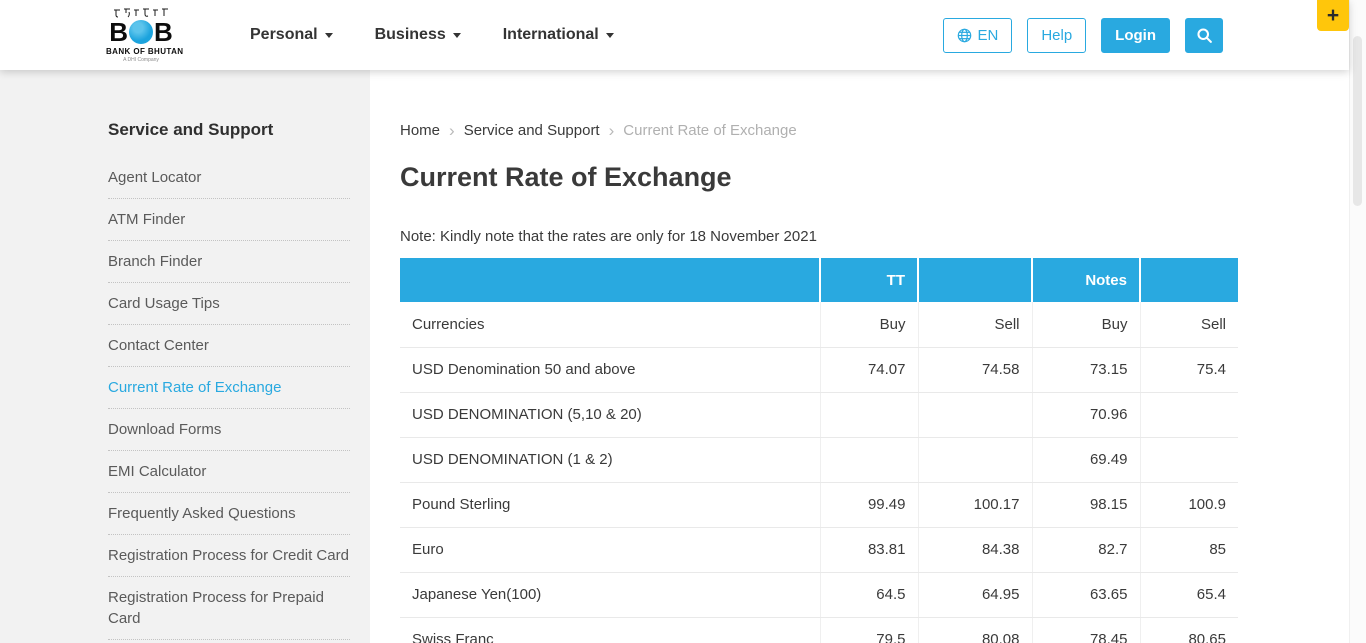 The width and height of the screenshot is (1366, 643). I want to click on navbar-actions: EN Help Login, so click(1083, 35).